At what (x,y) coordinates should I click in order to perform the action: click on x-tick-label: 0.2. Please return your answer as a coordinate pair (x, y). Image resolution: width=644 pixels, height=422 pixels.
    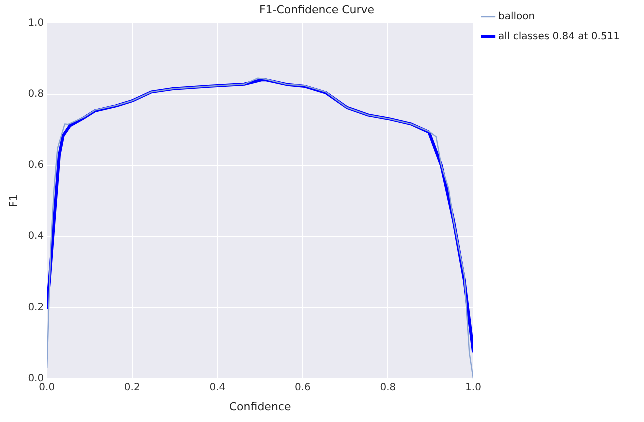
    Looking at the image, I should click on (132, 388).